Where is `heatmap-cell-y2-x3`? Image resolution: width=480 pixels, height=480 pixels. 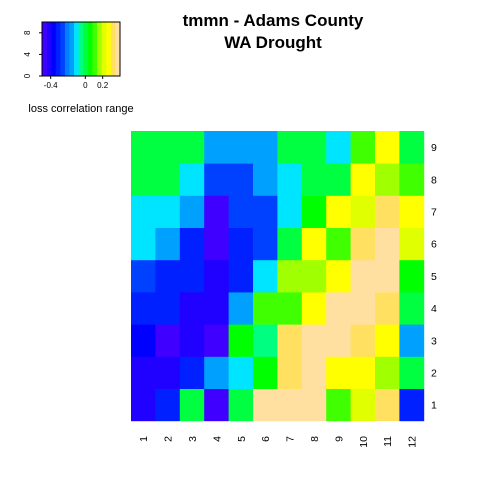 heatmap-cell-y2-x3 is located at coordinates (192, 372).